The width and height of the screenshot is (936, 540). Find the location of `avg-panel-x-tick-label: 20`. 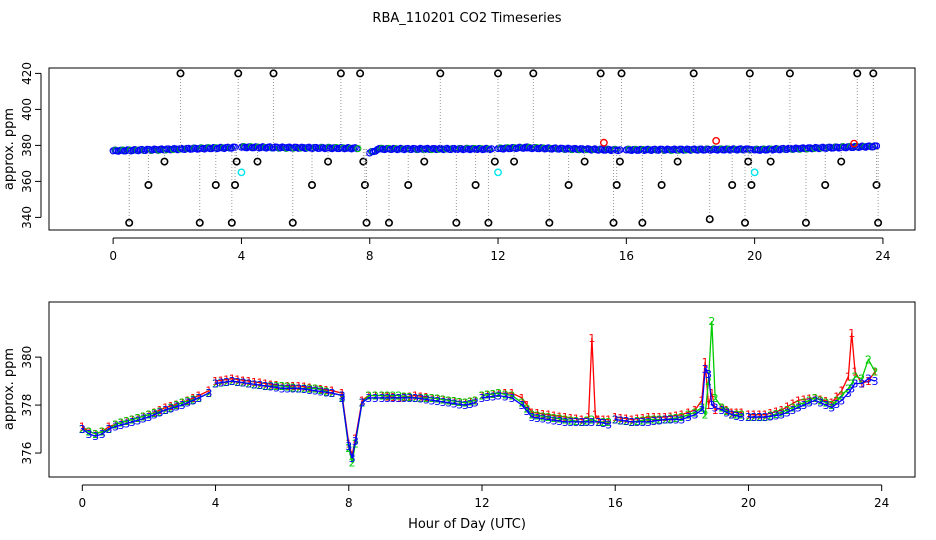

avg-panel-x-tick-label: 20 is located at coordinates (748, 503).